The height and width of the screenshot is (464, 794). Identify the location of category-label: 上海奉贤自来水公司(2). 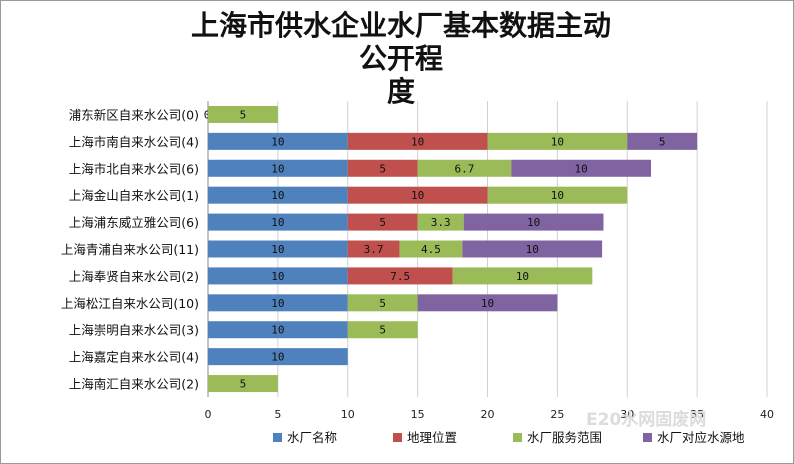
(134, 276).